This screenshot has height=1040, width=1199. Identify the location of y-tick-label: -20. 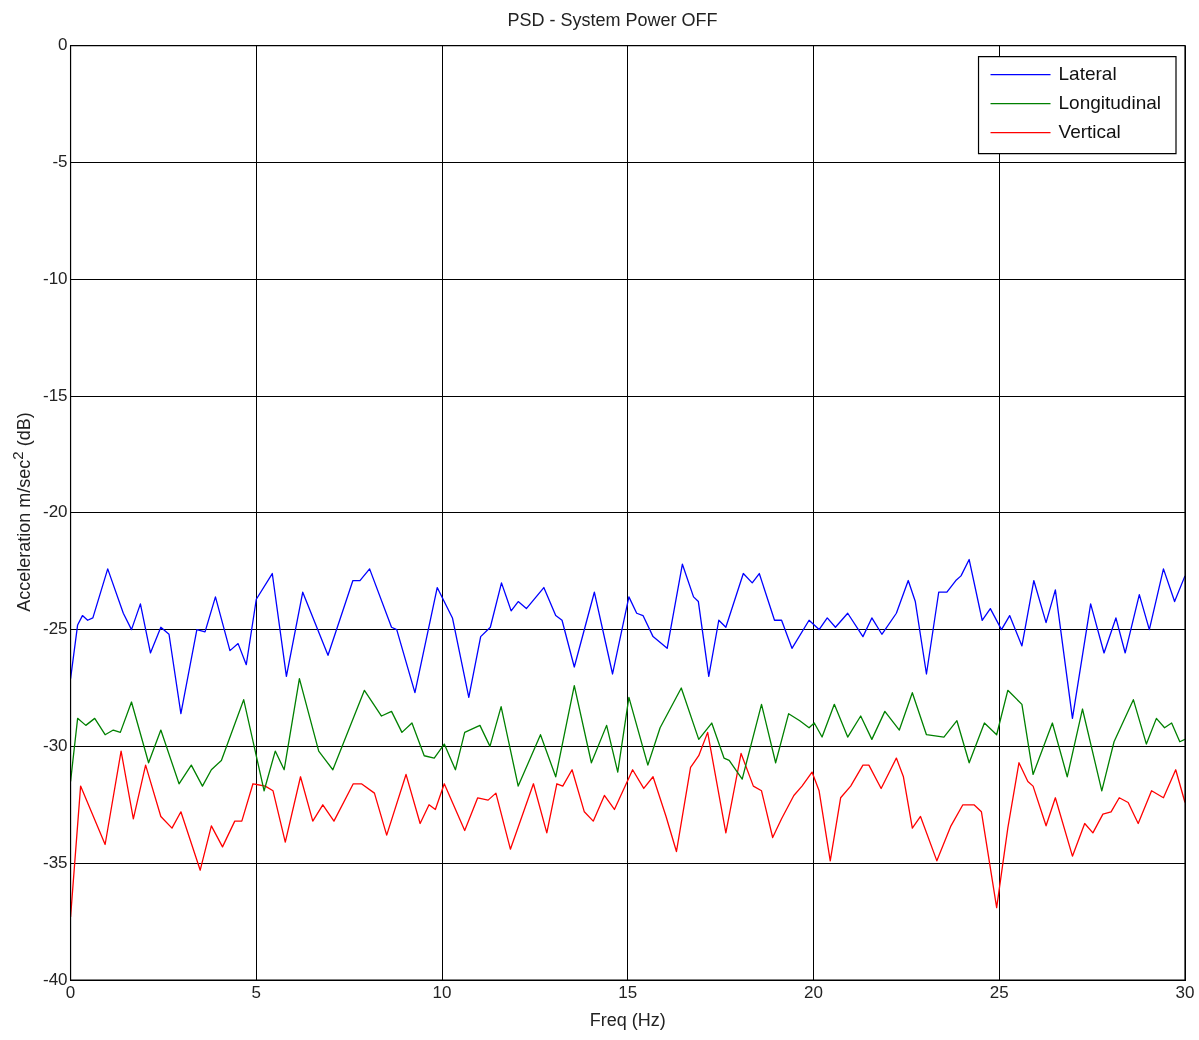
(55, 512).